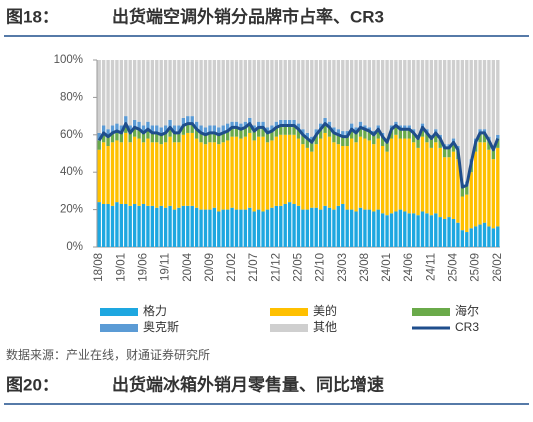 This screenshot has width=533, height=422. I want to click on source: 数据来源：产业在线，财通证券研究所, so click(108, 354).